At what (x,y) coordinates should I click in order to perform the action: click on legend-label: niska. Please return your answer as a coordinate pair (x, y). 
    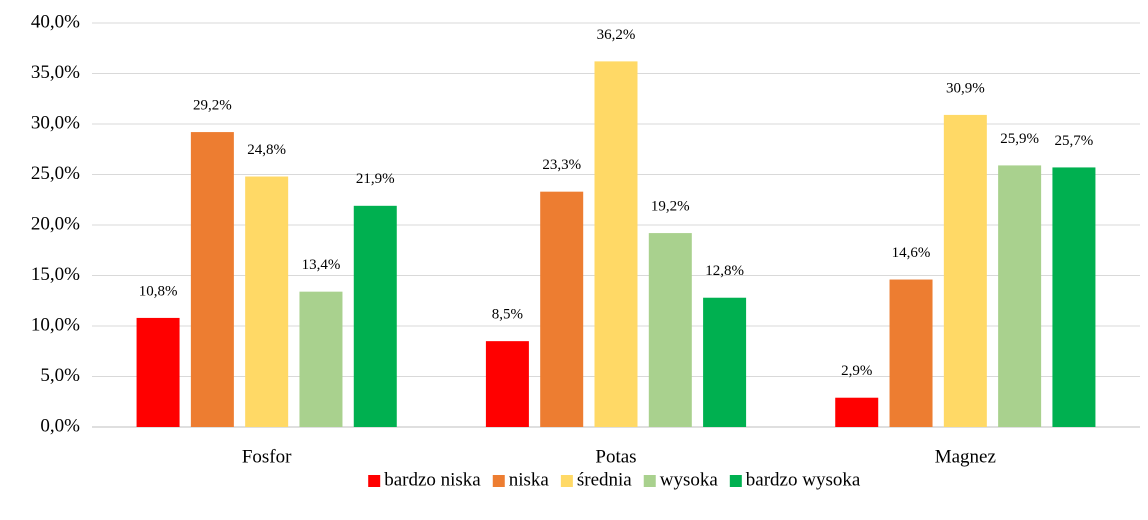
    Looking at the image, I should click on (529, 479).